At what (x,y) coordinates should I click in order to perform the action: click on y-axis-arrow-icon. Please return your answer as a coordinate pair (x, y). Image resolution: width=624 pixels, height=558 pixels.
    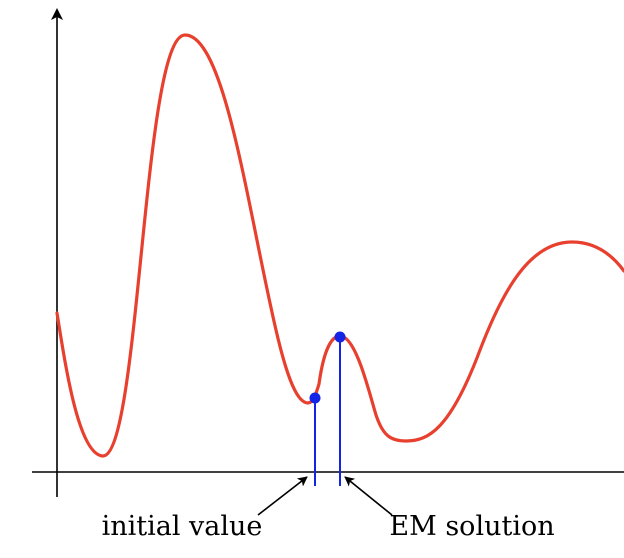
    Looking at the image, I should click on (57, 14).